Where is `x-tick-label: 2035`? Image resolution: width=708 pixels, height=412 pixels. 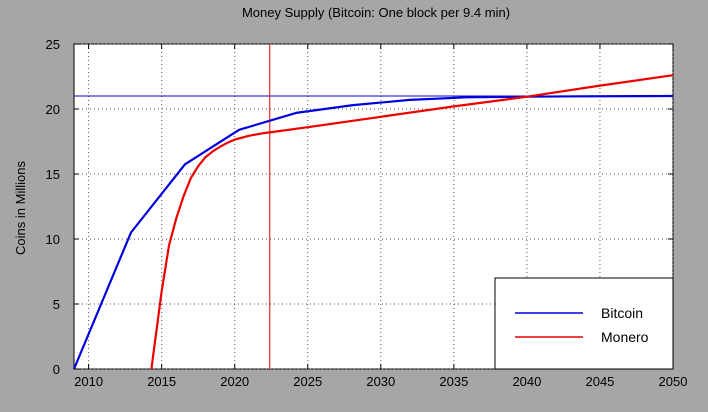
x-tick-label: 2035 is located at coordinates (453, 381).